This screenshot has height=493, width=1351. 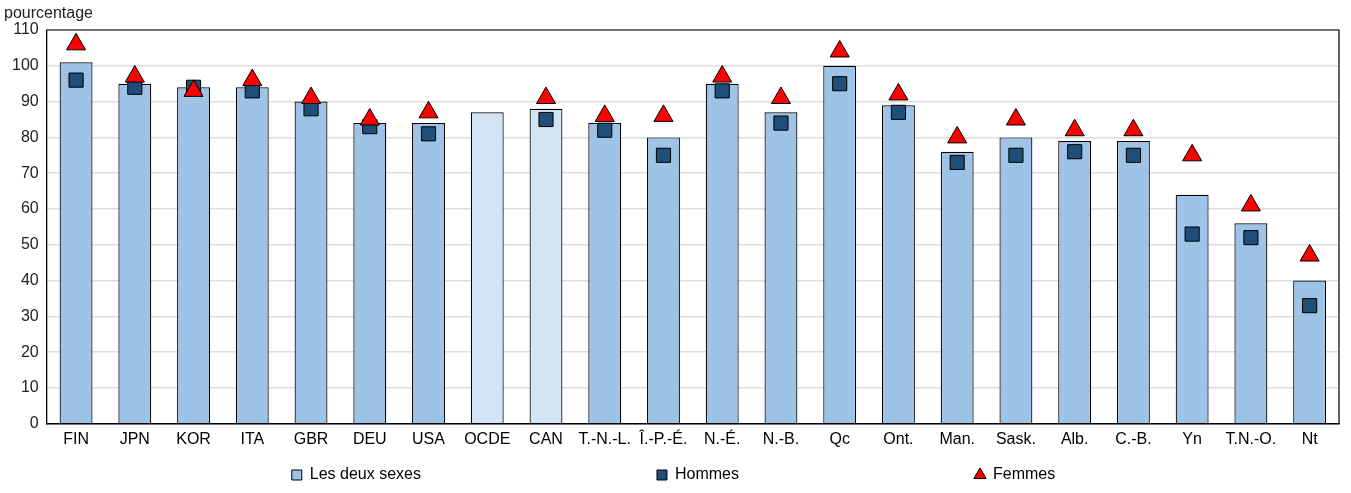 What do you see at coordinates (663, 437) in the screenshot?
I see `x-tick-label: Î.-P.-É.` at bounding box center [663, 437].